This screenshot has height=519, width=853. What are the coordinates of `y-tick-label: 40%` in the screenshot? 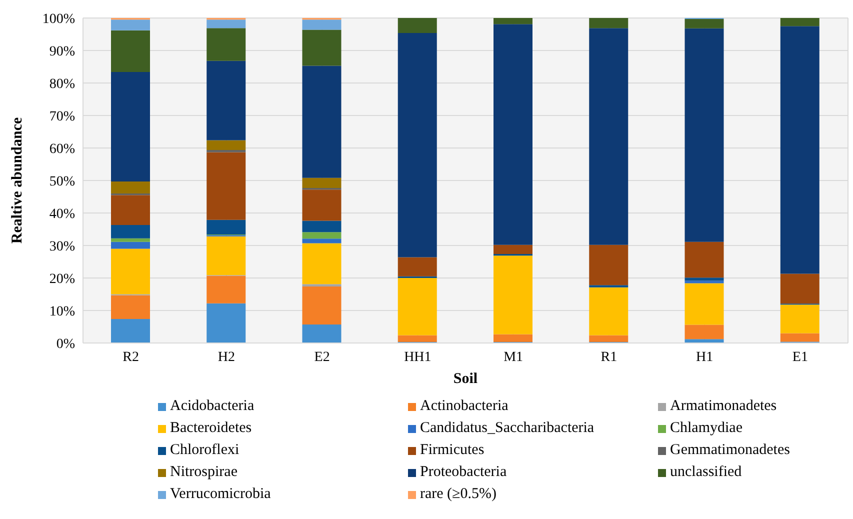 It's located at (62, 214).